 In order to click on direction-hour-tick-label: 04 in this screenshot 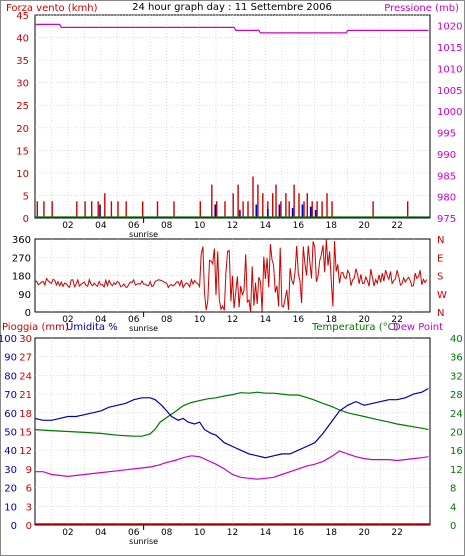, I will do `click(101, 320)`.